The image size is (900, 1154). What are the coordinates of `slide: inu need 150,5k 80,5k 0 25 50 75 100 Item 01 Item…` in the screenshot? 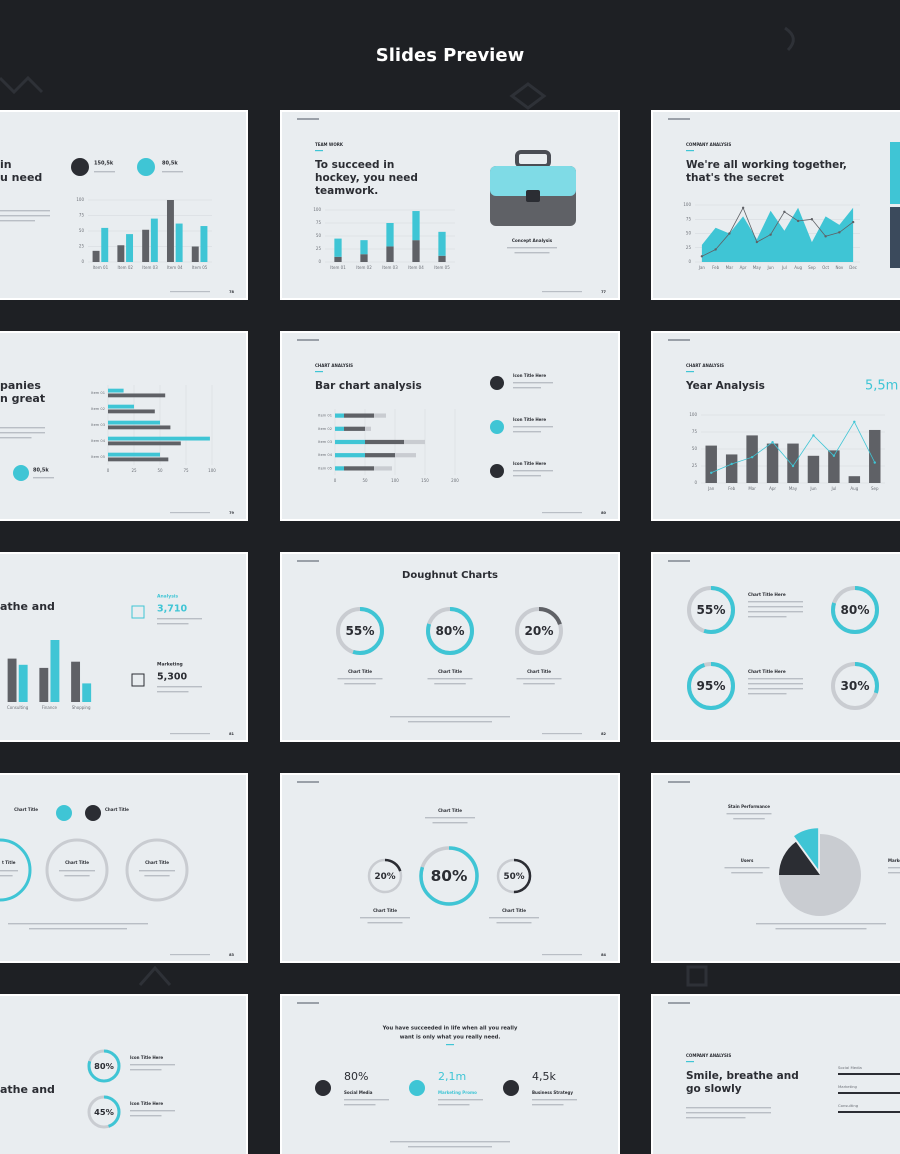 It's located at (124, 205).